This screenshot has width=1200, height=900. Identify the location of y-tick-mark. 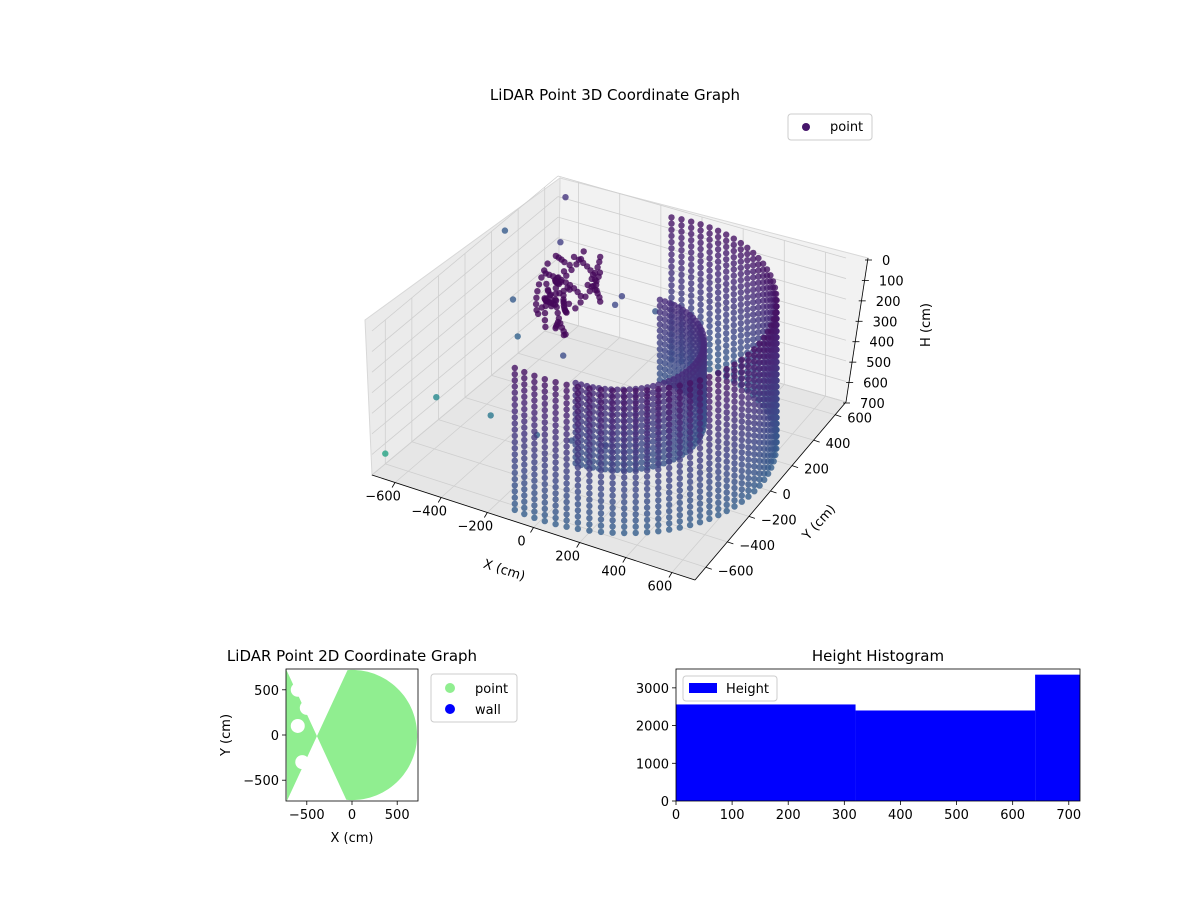
(708, 568).